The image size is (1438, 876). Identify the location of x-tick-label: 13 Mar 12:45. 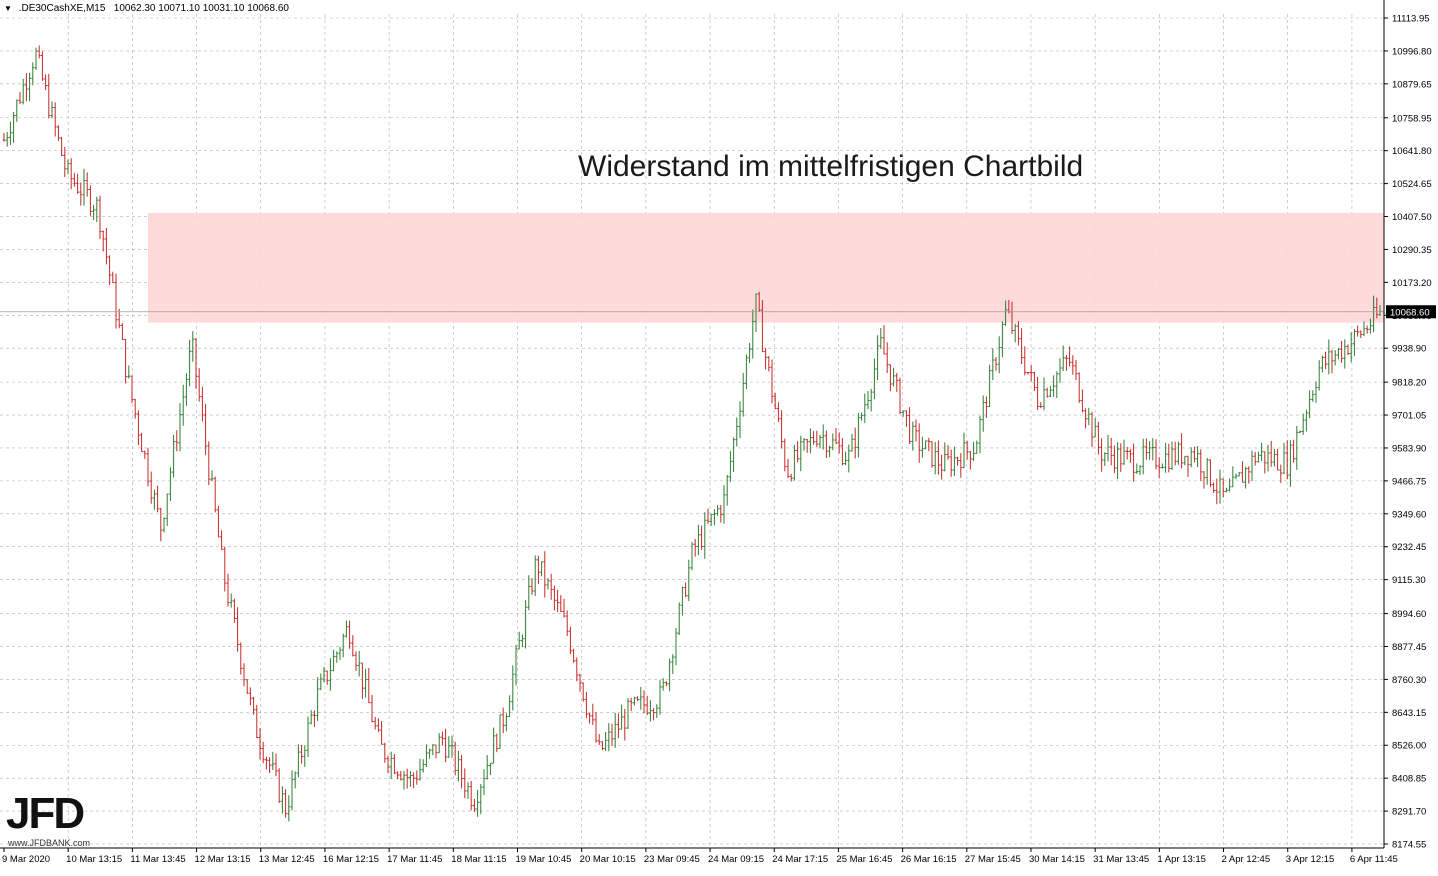
(287, 859).